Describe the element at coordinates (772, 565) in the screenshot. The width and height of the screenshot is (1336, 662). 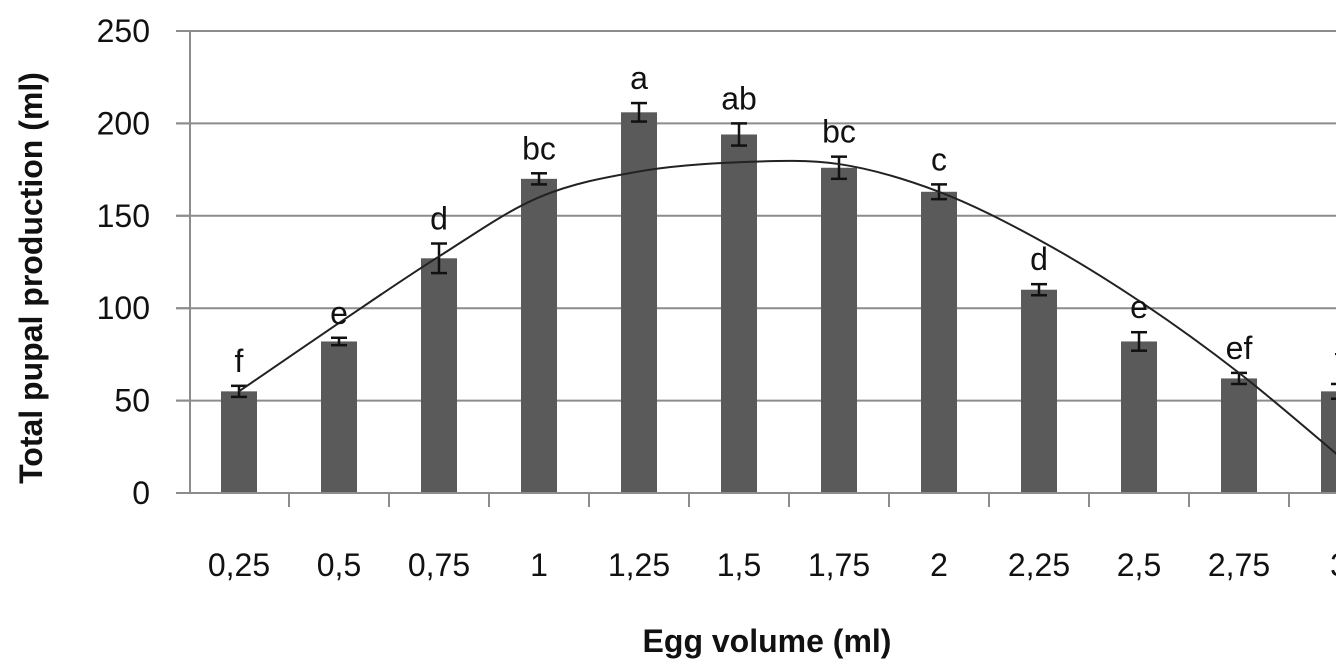
I see `x-tick-labels: 0,25 0,5 0,75 1 1,25 1,5 1,75 2 2,25 2,5 2,75 3` at that location.